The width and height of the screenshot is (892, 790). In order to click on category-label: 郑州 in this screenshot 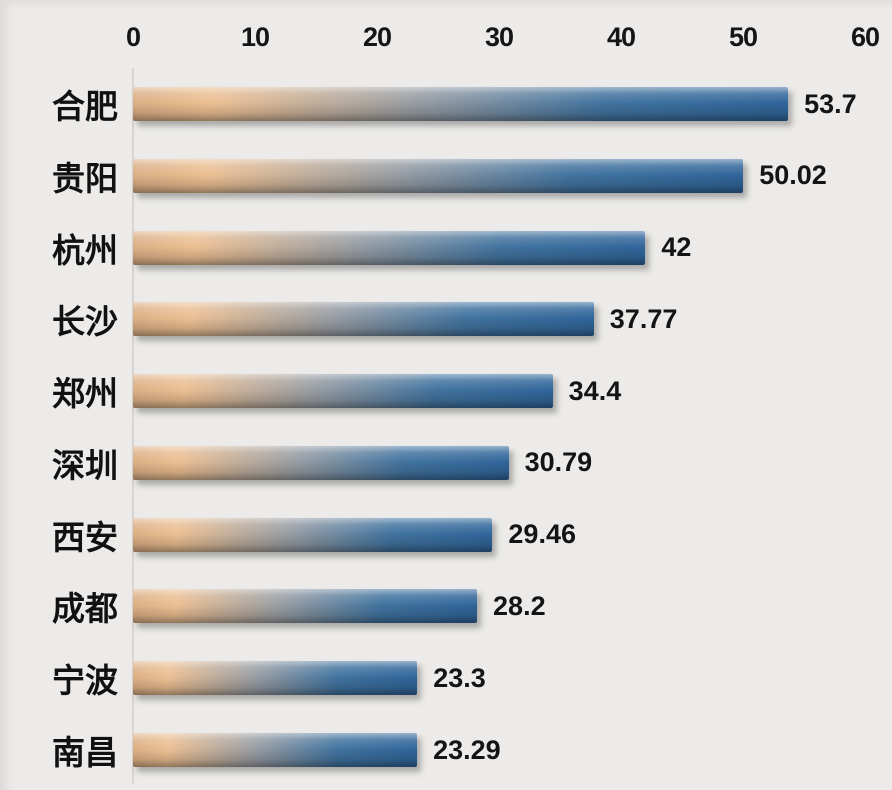, I will do `click(85, 394)`.